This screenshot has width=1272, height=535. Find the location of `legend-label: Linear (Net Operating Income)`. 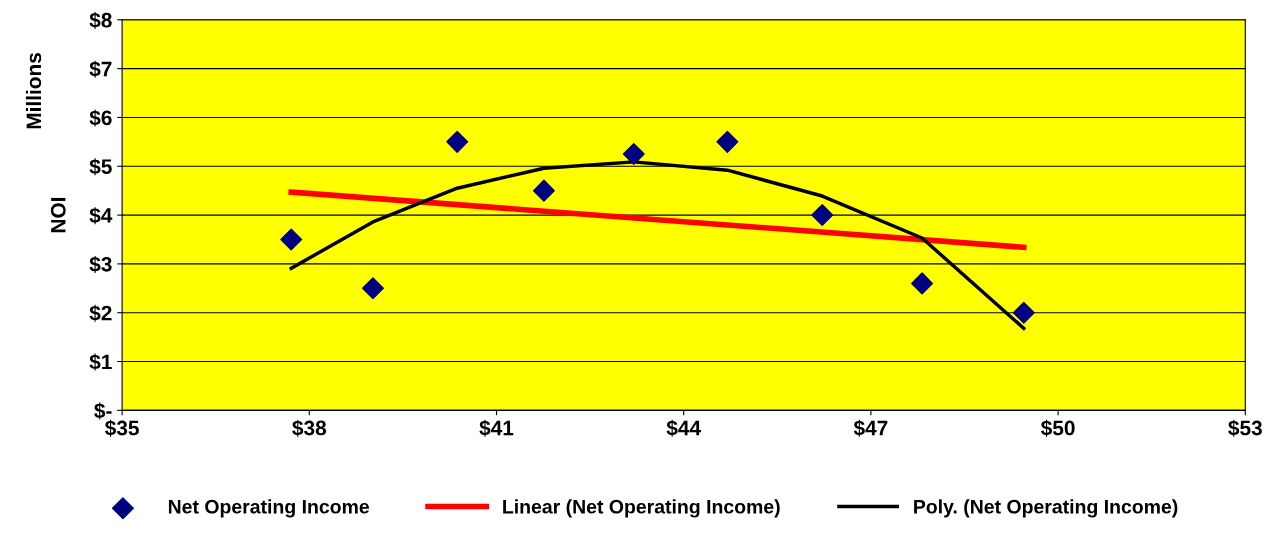

legend-label: Linear (Net Operating Income) is located at coordinates (641, 508).